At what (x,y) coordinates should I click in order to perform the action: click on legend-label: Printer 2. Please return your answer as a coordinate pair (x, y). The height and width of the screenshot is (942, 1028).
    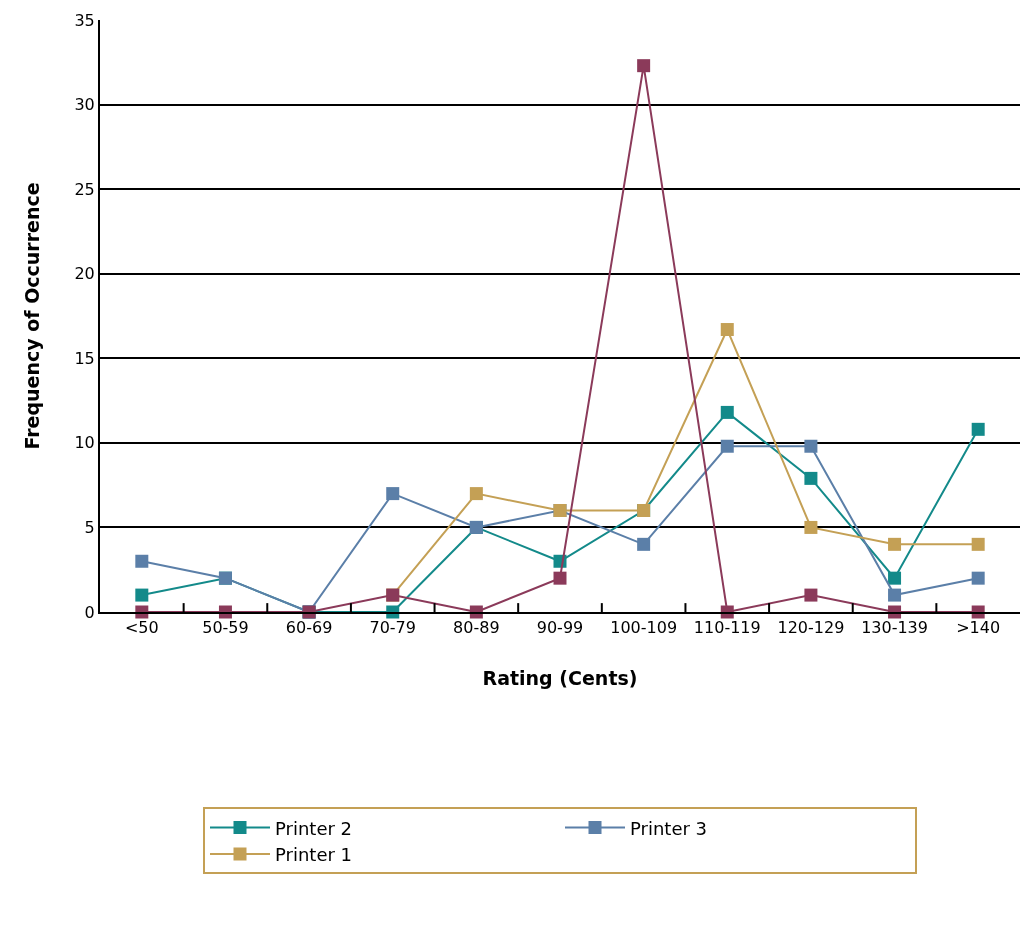
    Looking at the image, I should click on (314, 828).